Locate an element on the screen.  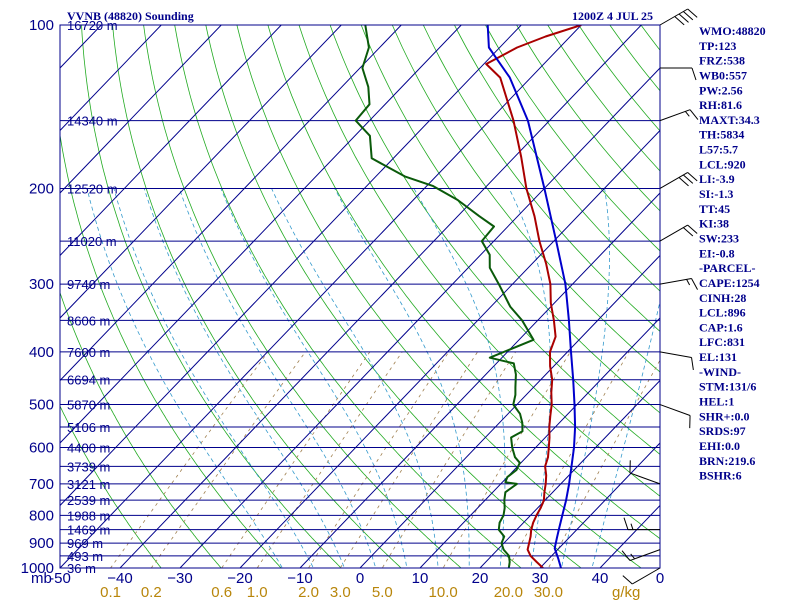
sounding-index-item: LFC:831 is located at coordinates (722, 342).